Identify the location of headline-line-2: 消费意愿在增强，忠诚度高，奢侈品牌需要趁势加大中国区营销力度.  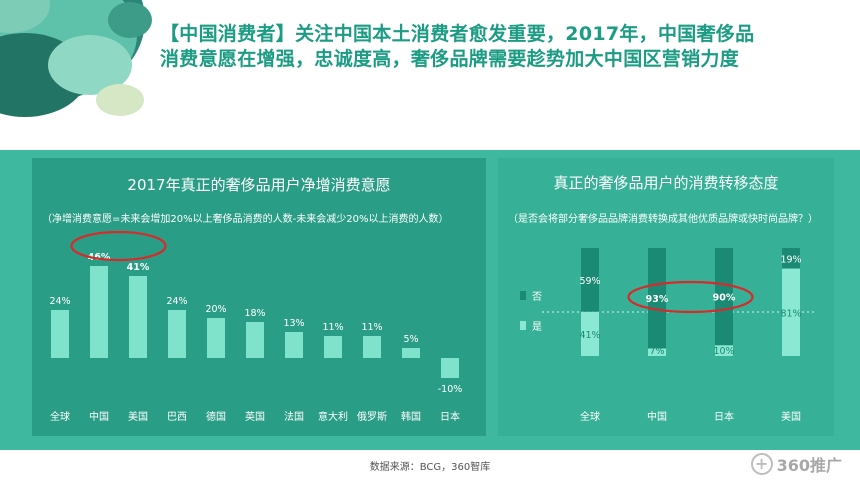
(450, 59).